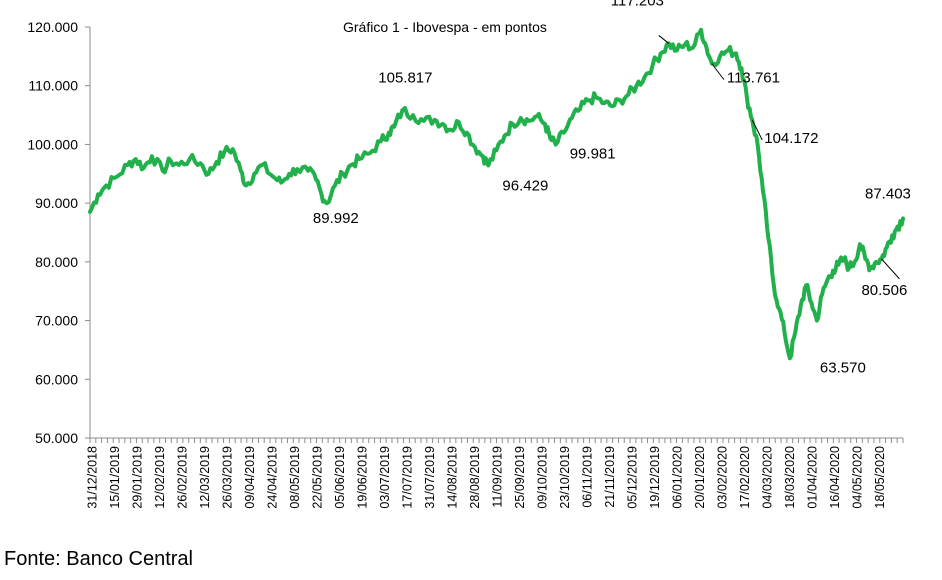 Image resolution: width=942 pixels, height=580 pixels. I want to click on x-tick-label: 18/03/2020, so click(790, 477).